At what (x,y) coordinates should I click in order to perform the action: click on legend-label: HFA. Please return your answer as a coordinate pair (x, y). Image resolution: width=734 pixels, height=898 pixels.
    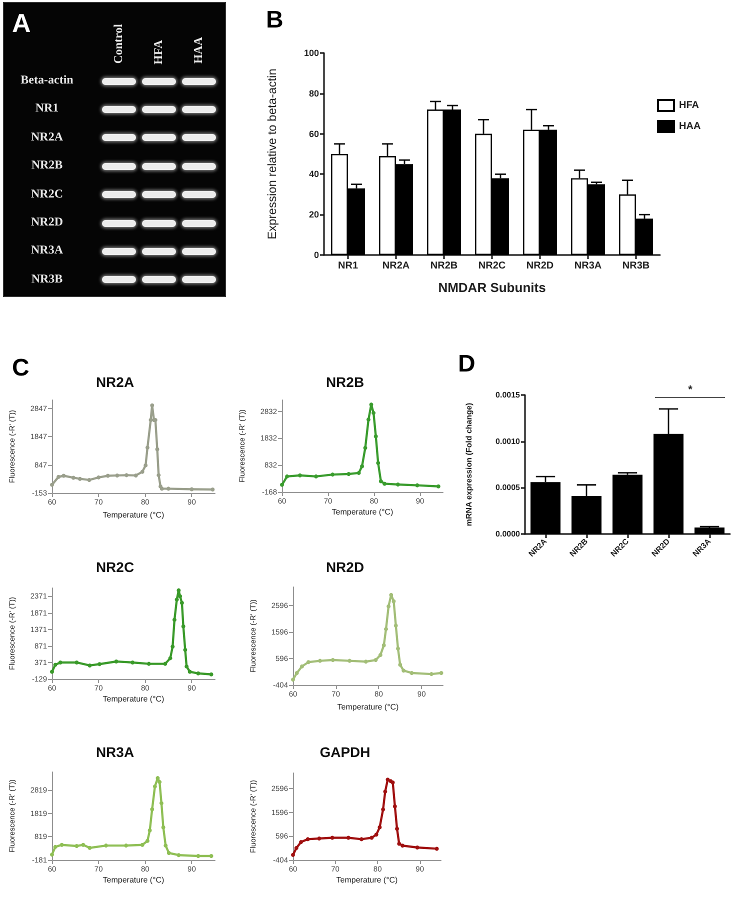
    Looking at the image, I should click on (689, 105).